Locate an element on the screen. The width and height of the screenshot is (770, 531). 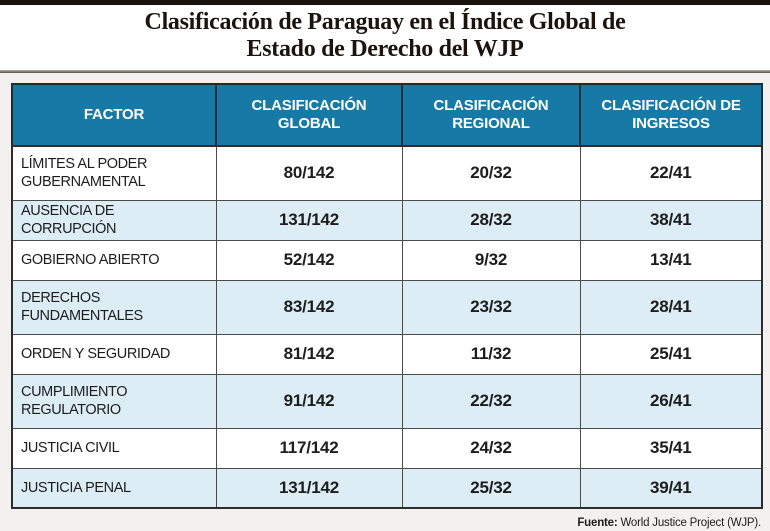
global-rank-cell: 80/142 is located at coordinates (309, 173).